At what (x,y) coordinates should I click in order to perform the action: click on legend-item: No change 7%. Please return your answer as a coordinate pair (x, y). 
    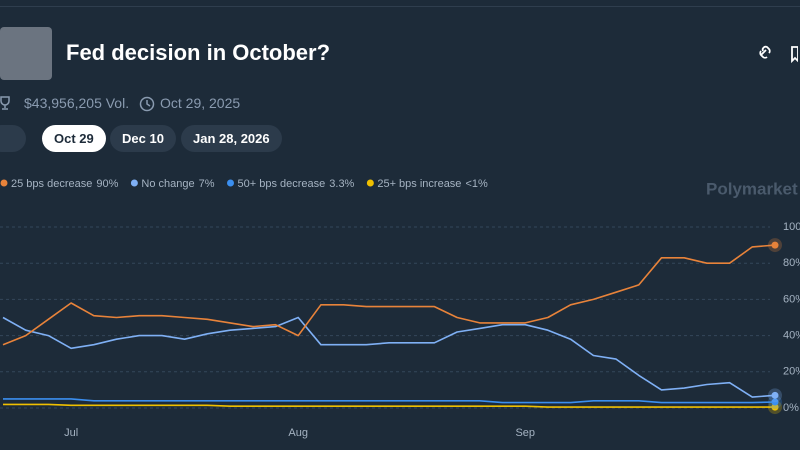
    Looking at the image, I should click on (172, 184).